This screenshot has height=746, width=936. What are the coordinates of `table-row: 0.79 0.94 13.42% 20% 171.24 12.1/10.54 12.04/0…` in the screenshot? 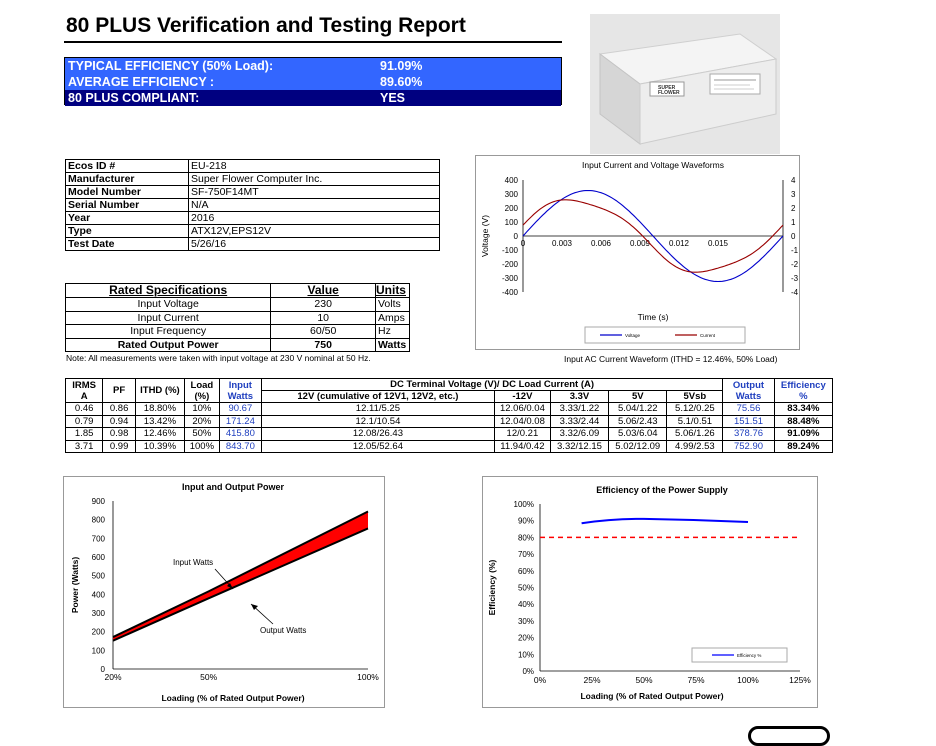 It's located at (449, 421).